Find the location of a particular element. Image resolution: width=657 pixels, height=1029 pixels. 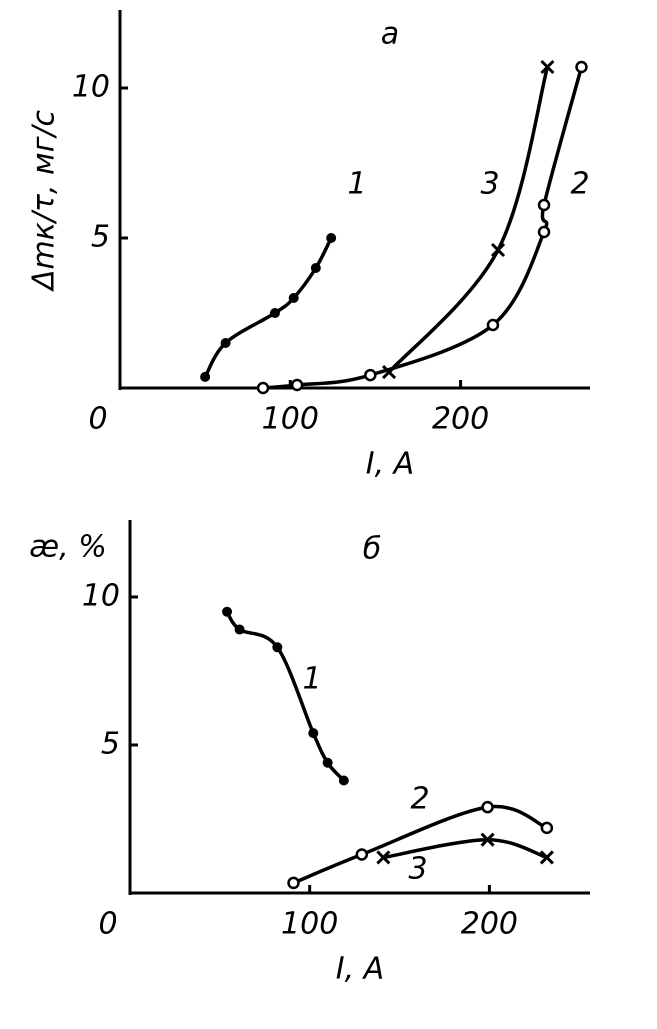

panel-label: б is located at coordinates (372, 549).